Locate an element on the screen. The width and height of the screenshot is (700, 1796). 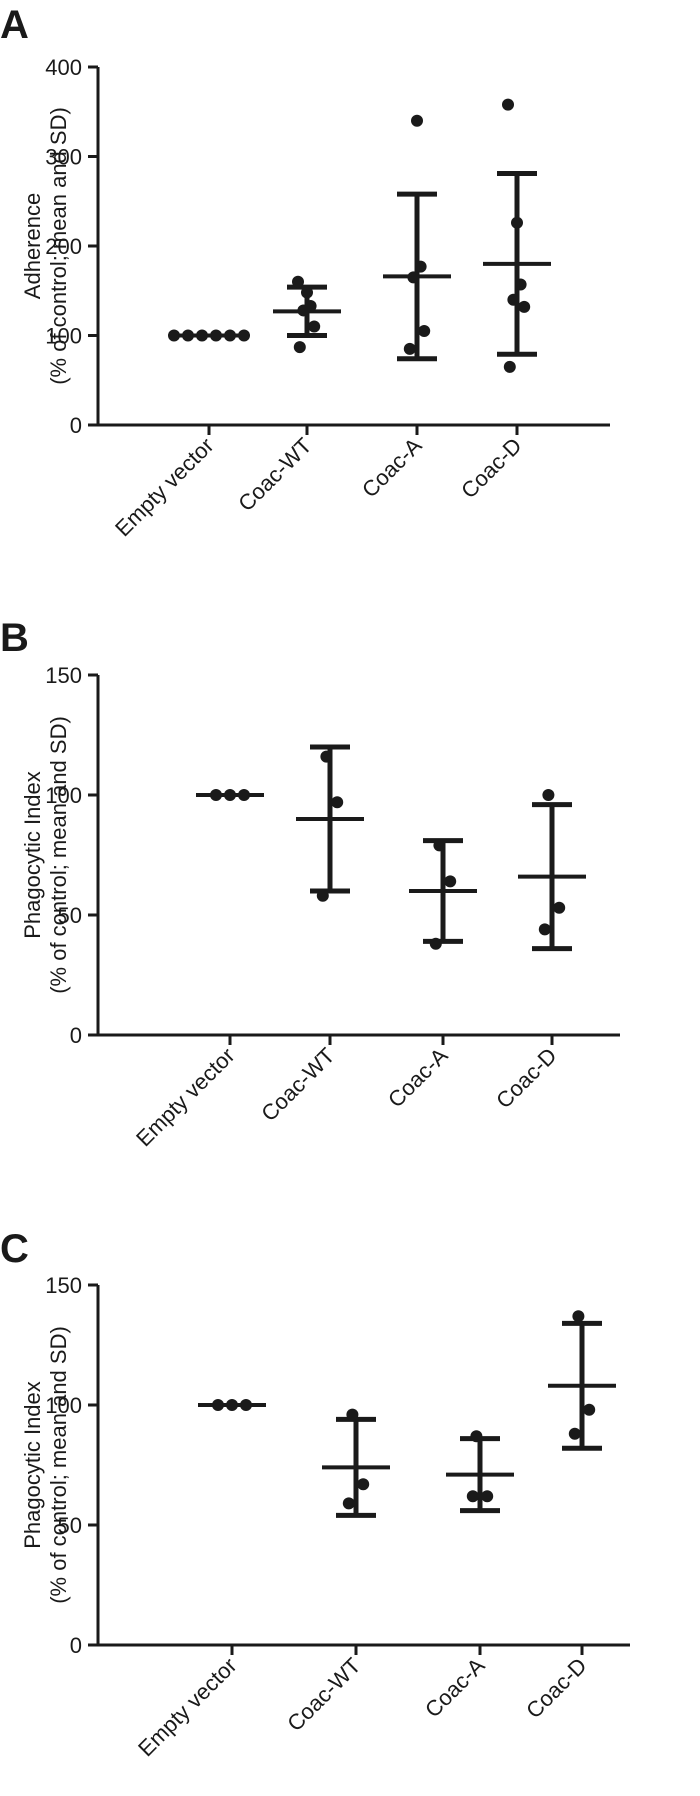
y-tick-label: 400 is located at coordinates (63, 67).